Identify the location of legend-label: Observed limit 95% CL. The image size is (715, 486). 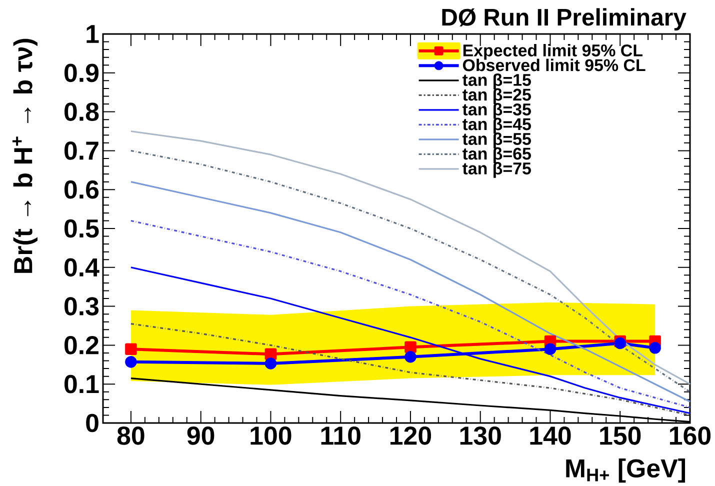
(554, 65).